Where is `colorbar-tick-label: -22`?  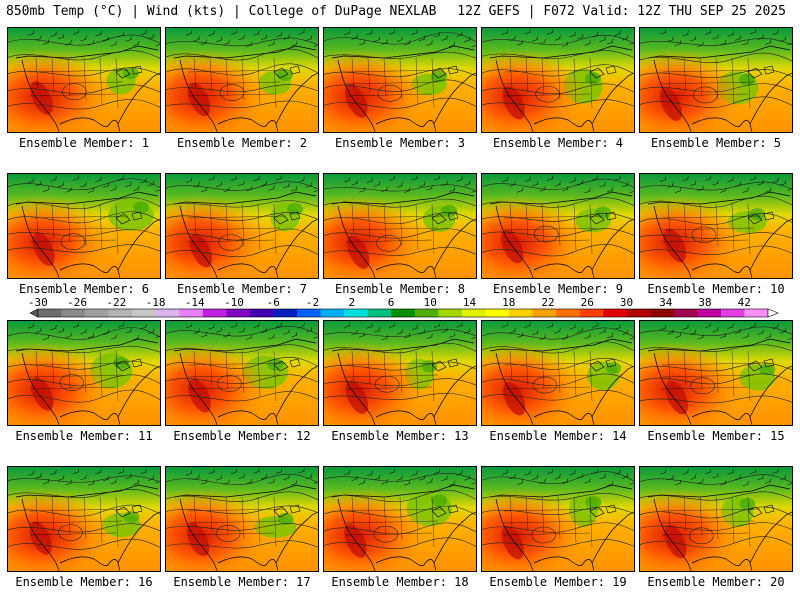
colorbar-tick-label: -22 is located at coordinates (116, 302).